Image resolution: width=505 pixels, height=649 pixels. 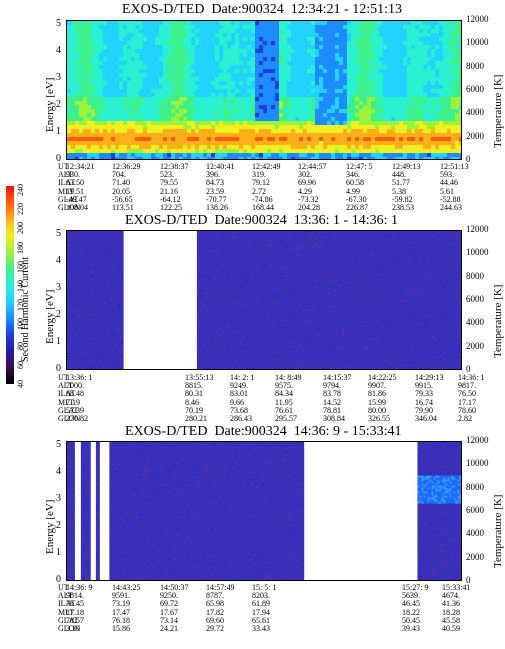 I want to click on orbit-value: 12:36:29, so click(x=126, y=166).